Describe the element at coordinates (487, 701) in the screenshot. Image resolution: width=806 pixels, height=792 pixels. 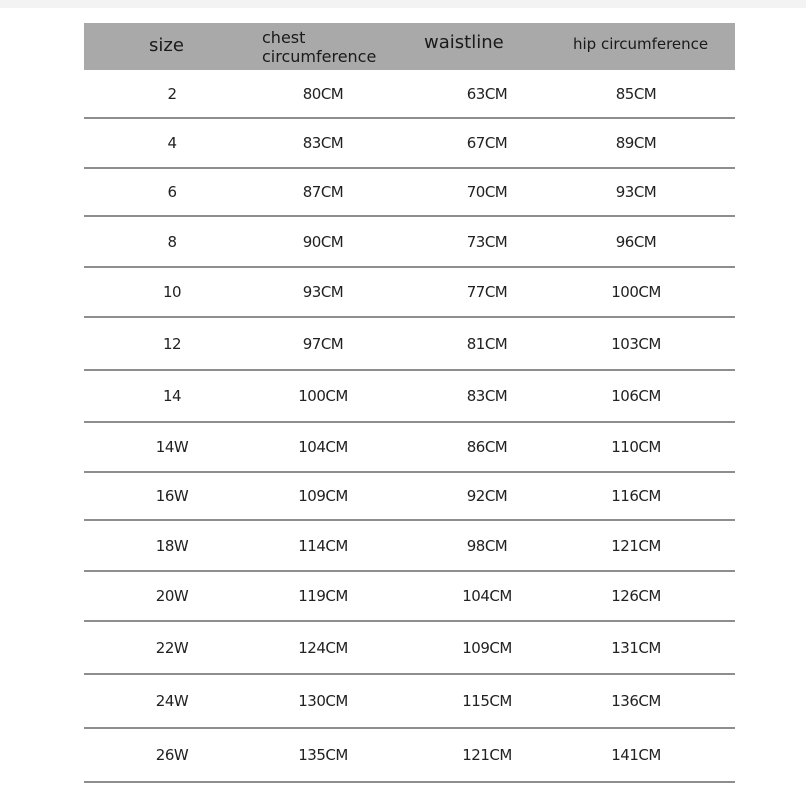
I see `waist-cell: 115CM` at that location.